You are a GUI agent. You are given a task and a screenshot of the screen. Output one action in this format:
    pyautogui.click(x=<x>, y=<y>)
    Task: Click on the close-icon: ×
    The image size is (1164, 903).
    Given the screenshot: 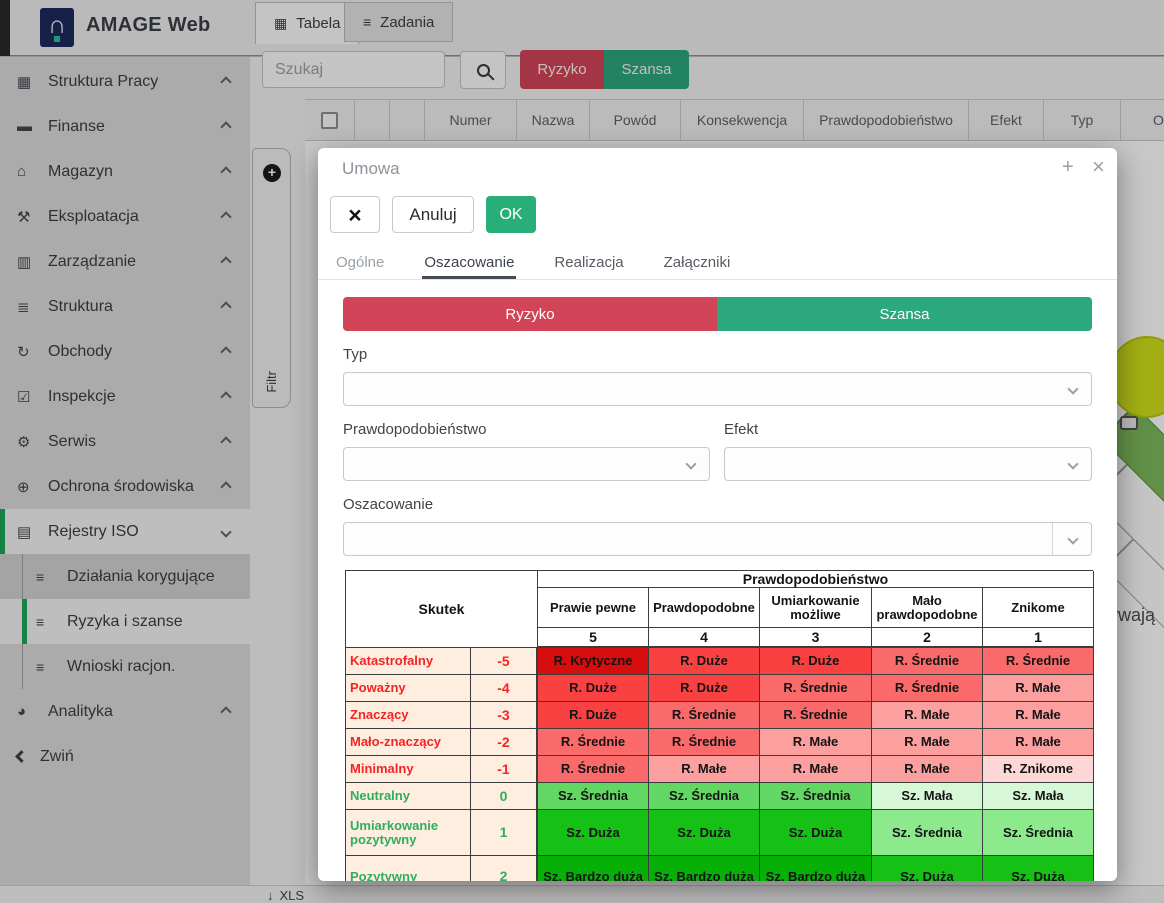 What is the action you would take?
    pyautogui.click(x=1098, y=167)
    